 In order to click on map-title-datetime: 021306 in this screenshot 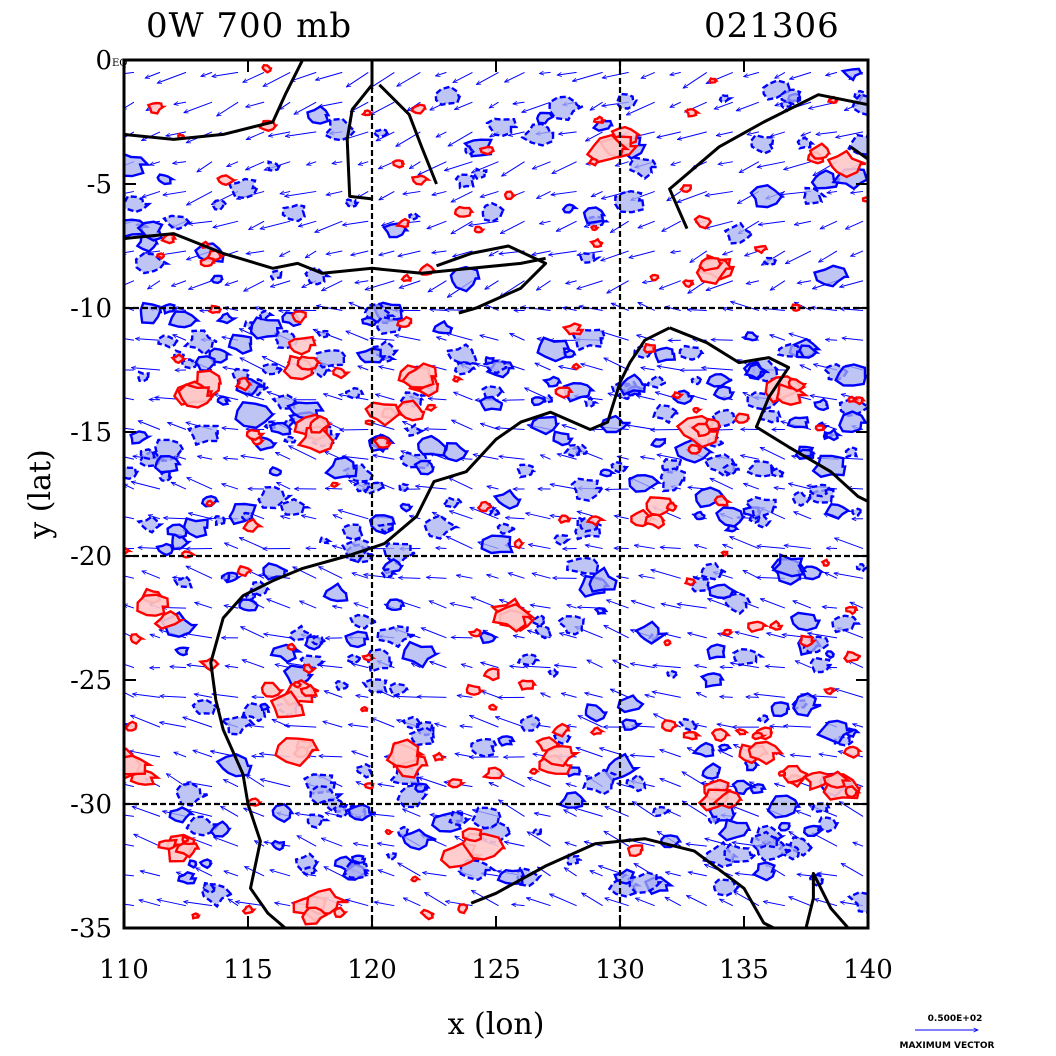, I will do `click(772, 26)`.